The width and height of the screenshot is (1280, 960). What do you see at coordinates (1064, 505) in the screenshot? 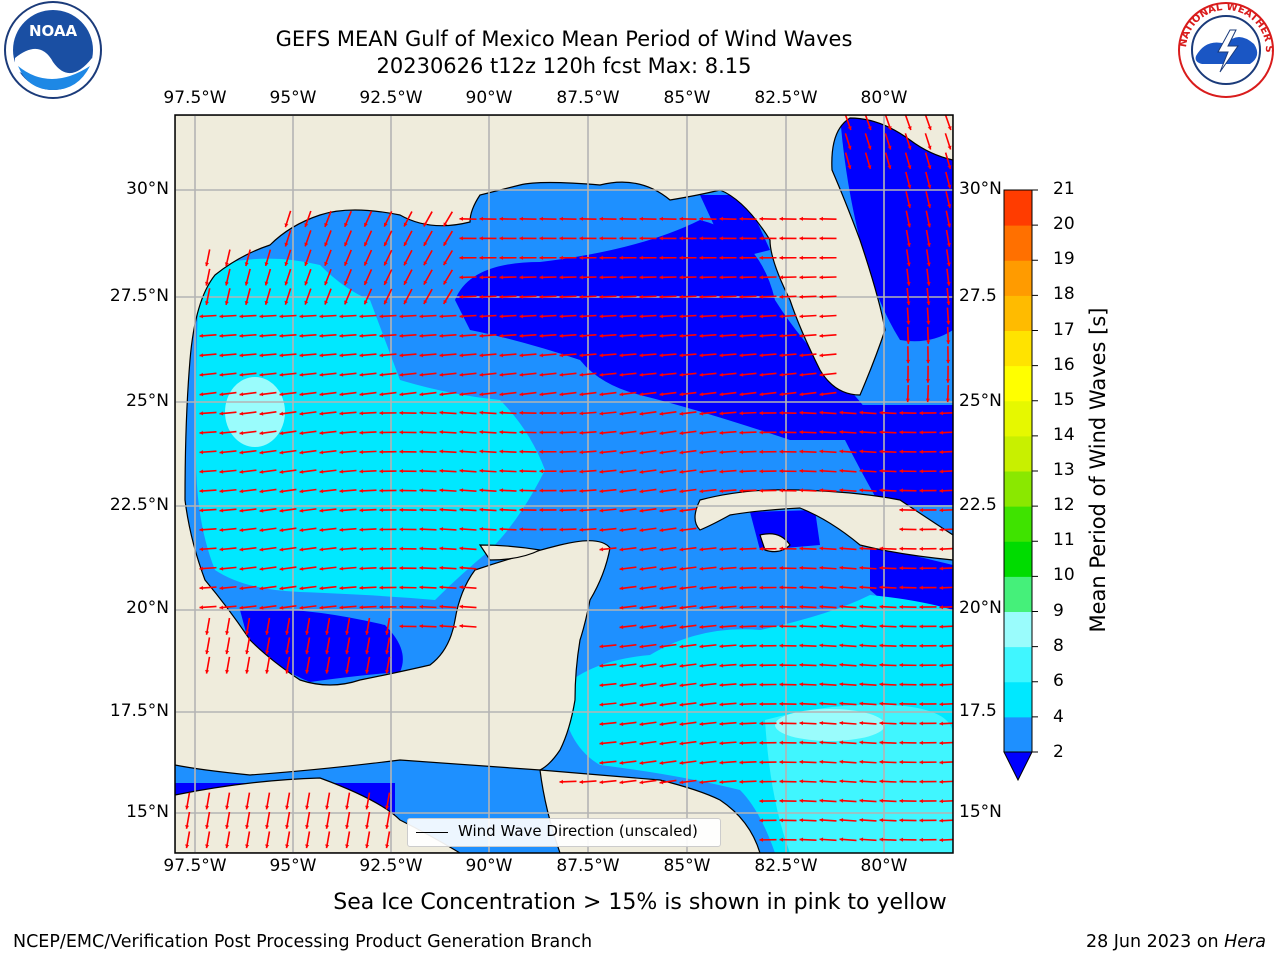
I see `colorbar-tick: 12` at bounding box center [1064, 505].